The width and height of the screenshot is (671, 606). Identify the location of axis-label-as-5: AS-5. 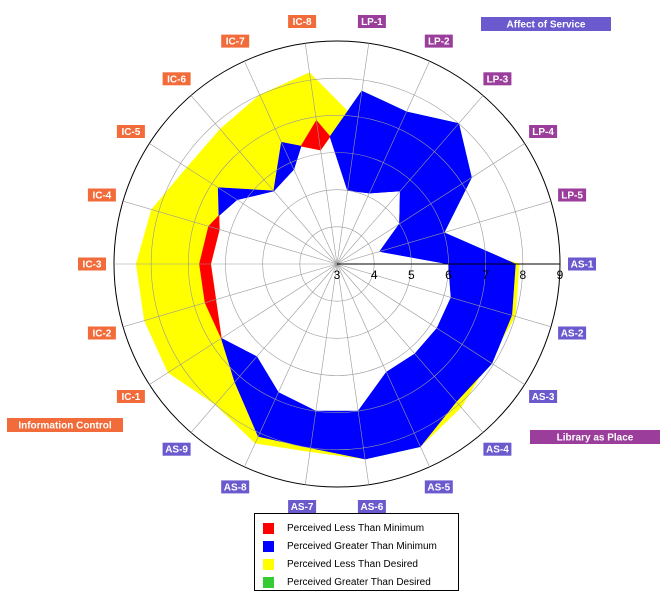
(438, 487).